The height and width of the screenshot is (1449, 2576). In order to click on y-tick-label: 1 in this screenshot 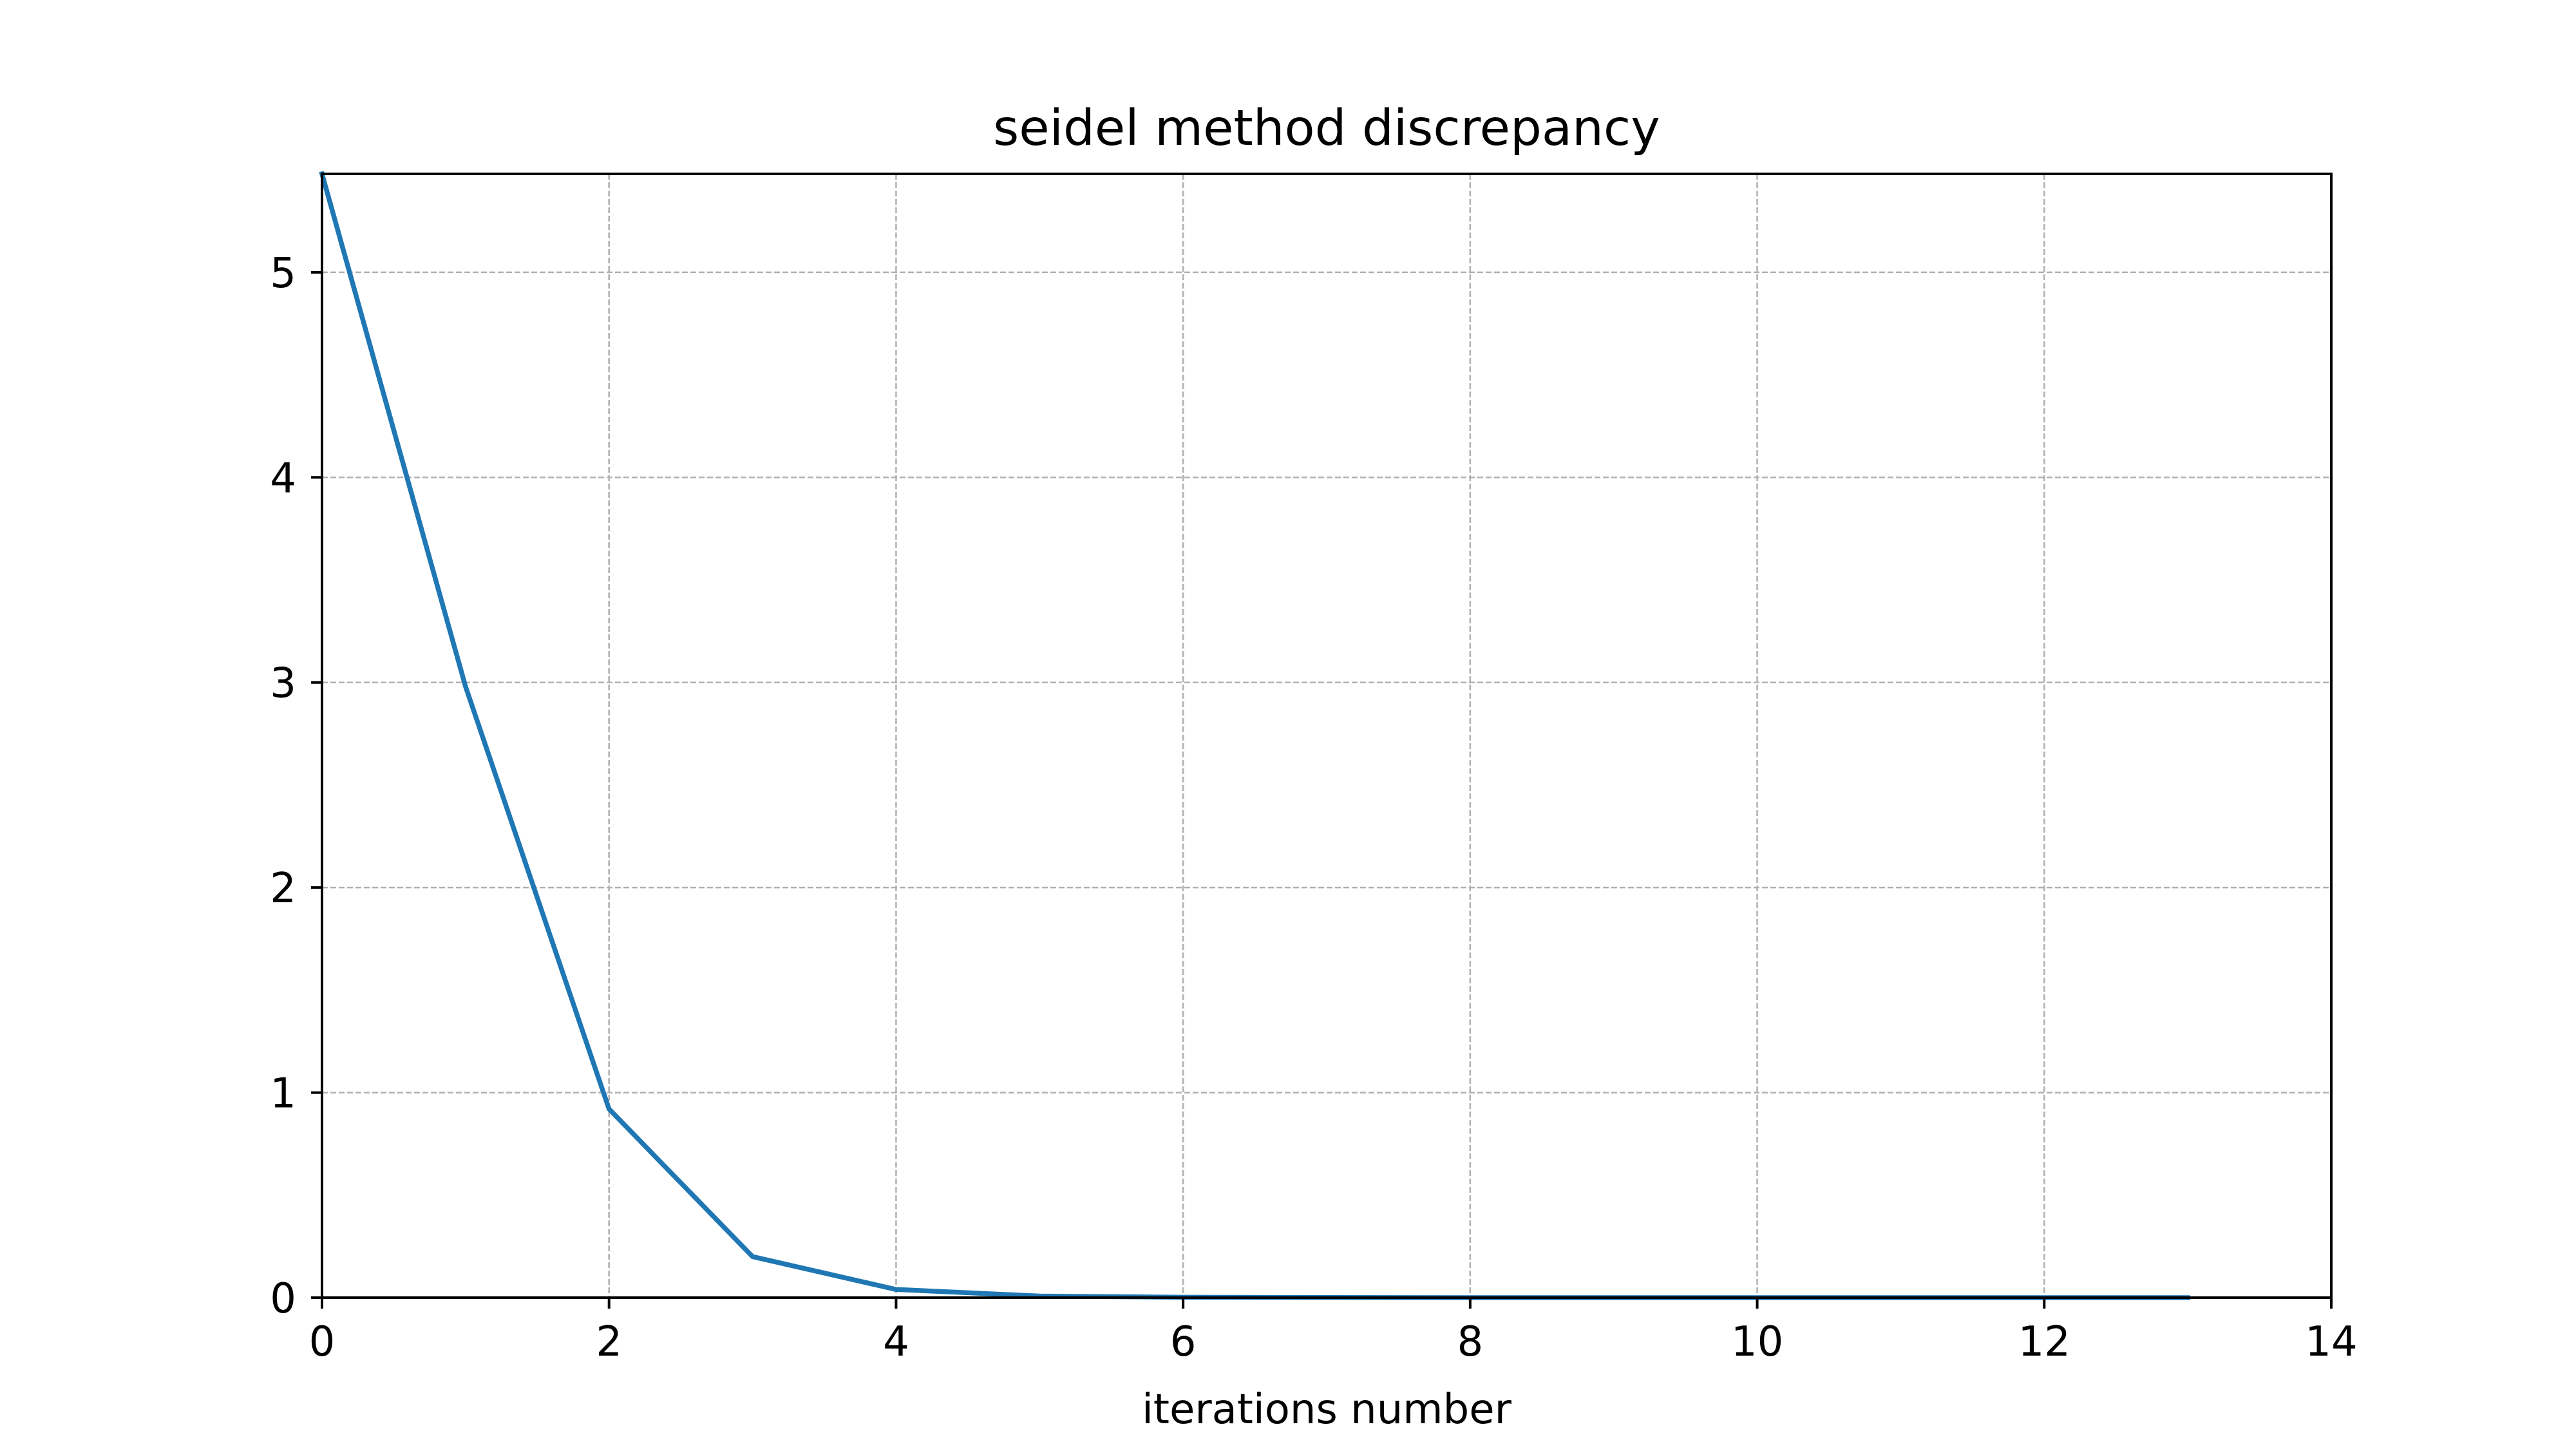, I will do `click(283, 1094)`.